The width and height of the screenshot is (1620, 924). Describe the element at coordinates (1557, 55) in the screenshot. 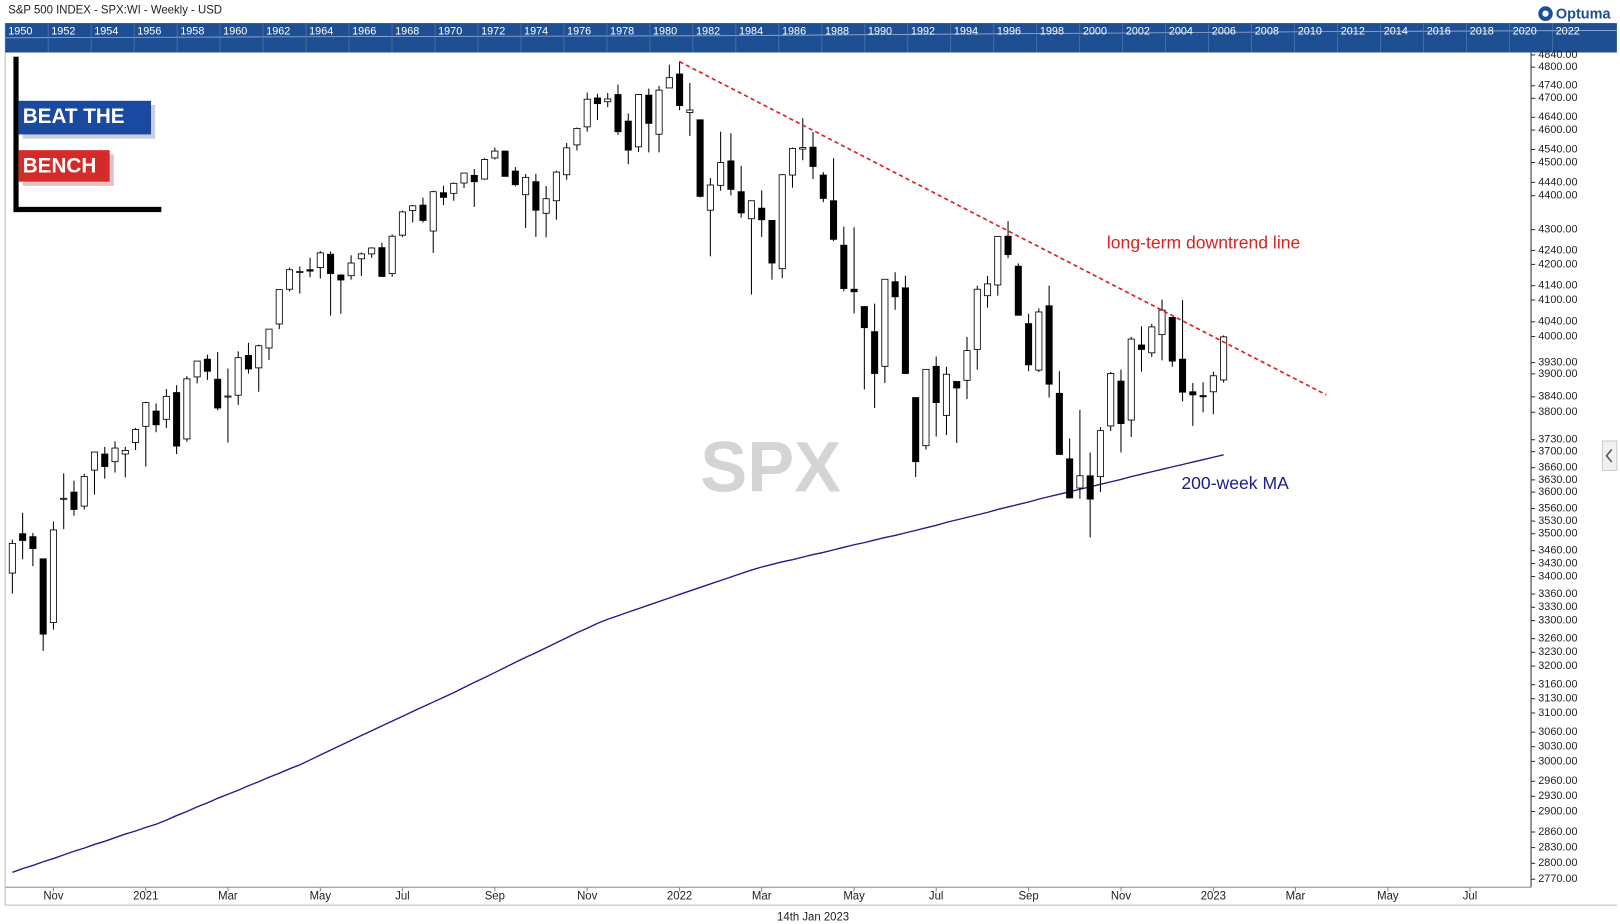

I see `y-tick-label: 4840.00` at that location.